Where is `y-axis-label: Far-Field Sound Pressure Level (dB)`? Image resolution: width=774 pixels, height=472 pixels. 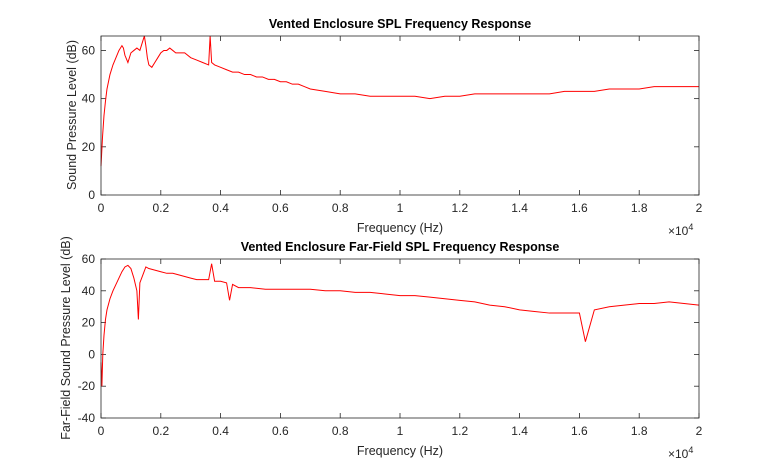 y-axis-label: Far-Field Sound Pressure Level (dB) is located at coordinates (66, 338).